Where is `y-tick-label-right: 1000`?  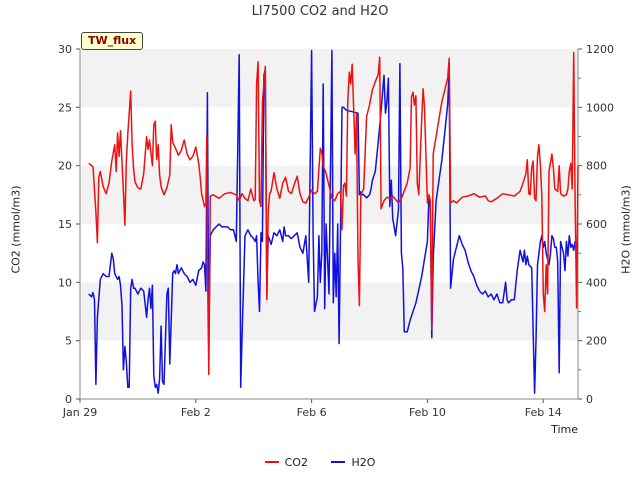
y-tick-label-right: 1000 is located at coordinates (600, 107).